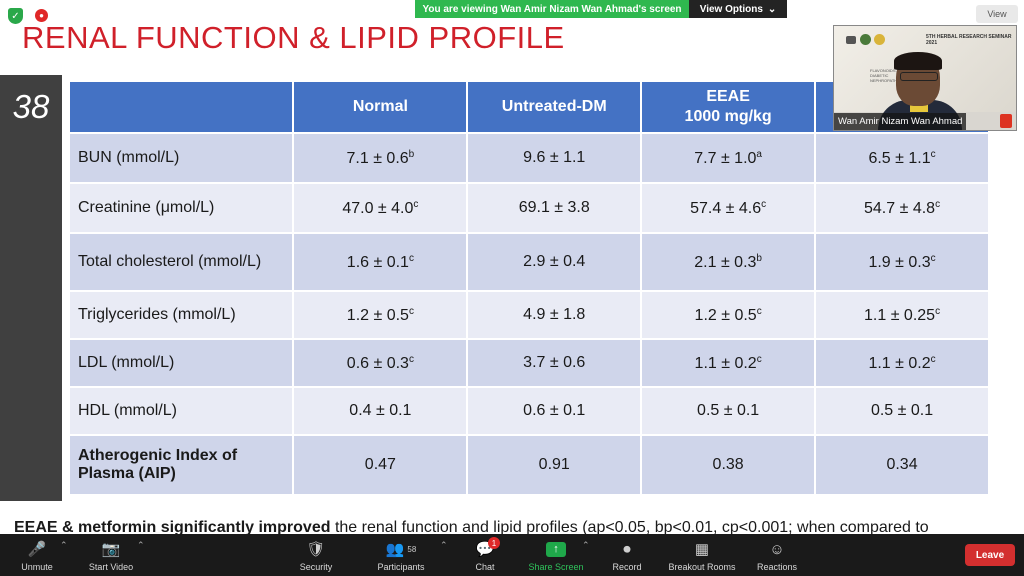 The height and width of the screenshot is (576, 1024). I want to click on reactions-button: ☺ Reactions, so click(777, 555).